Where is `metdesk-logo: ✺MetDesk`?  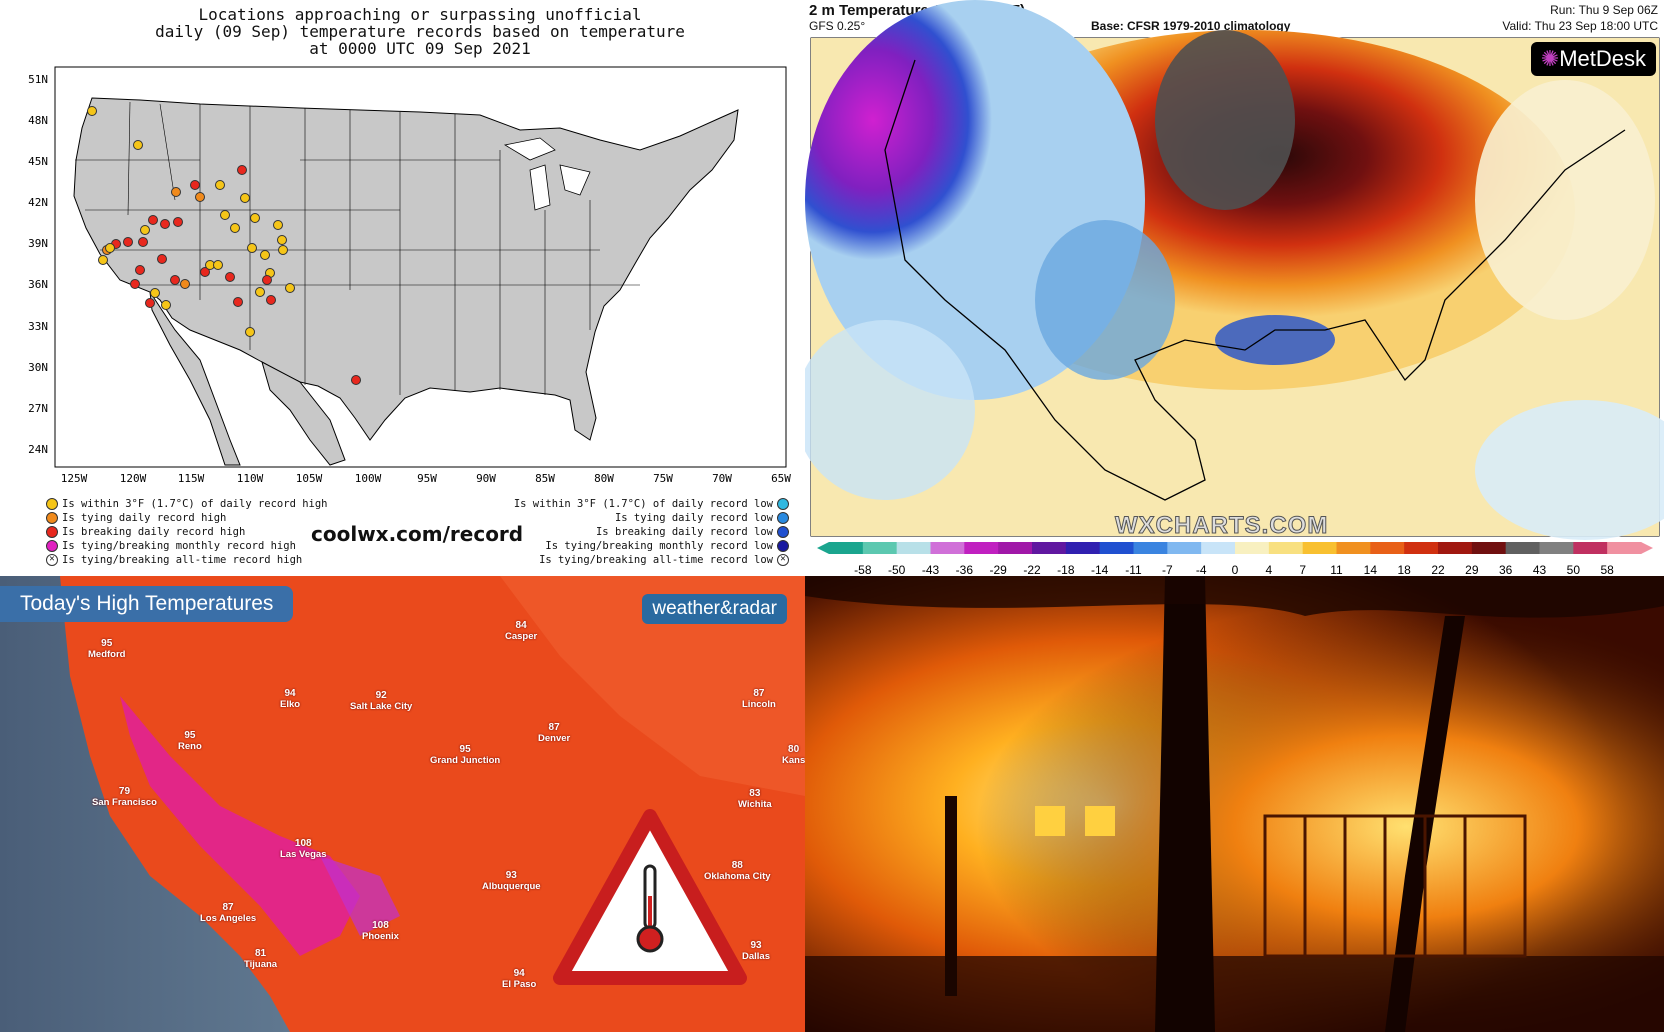 metdesk-logo: ✺MetDesk is located at coordinates (1593, 59).